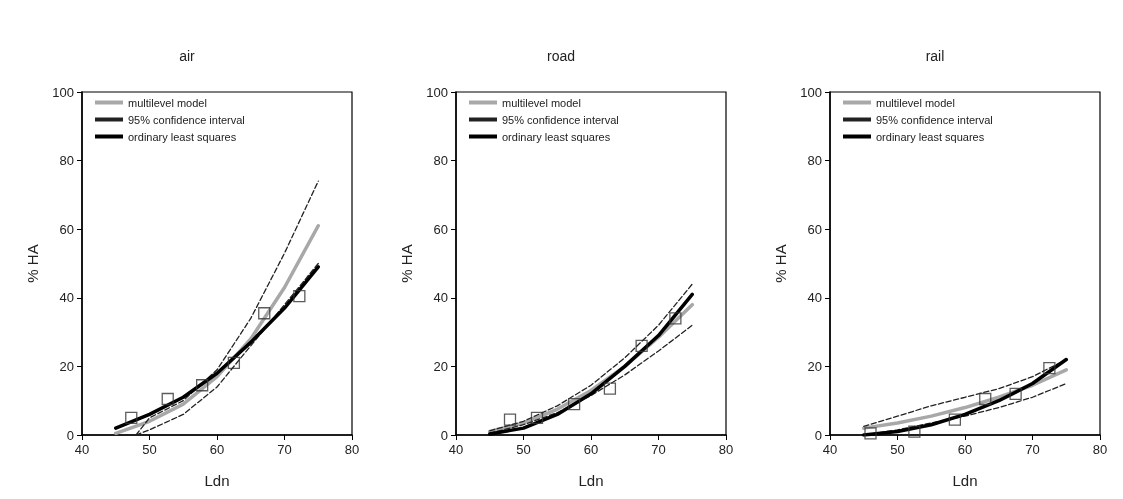  I want to click on chart-title: air, so click(187, 56).